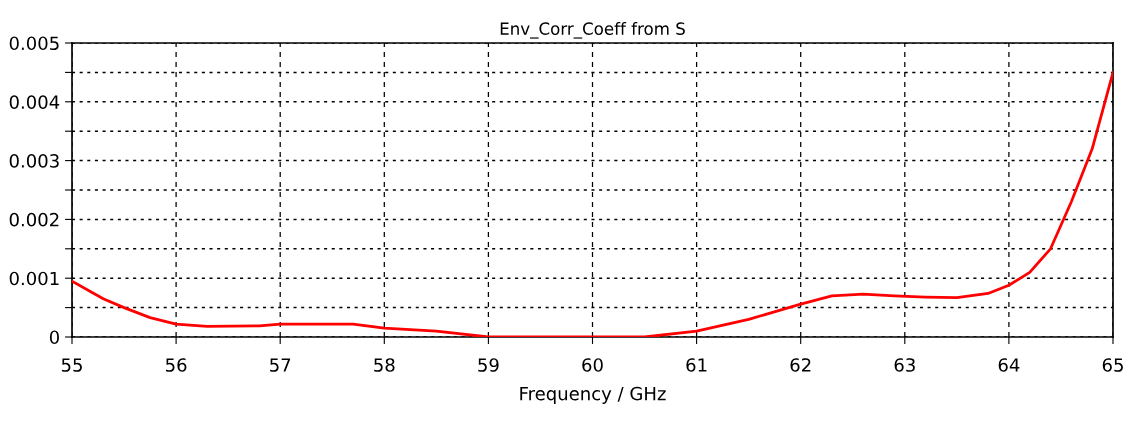  What do you see at coordinates (280, 365) in the screenshot?
I see `x-tick-label: 57` at bounding box center [280, 365].